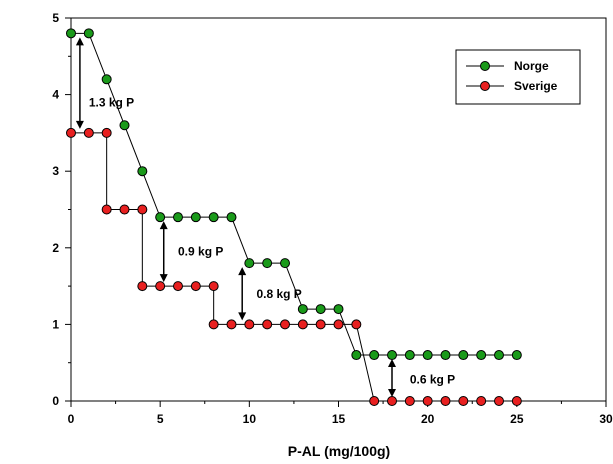 Image resolution: width=613 pixels, height=464 pixels. I want to click on y-tick-label: 5, so click(55, 18).